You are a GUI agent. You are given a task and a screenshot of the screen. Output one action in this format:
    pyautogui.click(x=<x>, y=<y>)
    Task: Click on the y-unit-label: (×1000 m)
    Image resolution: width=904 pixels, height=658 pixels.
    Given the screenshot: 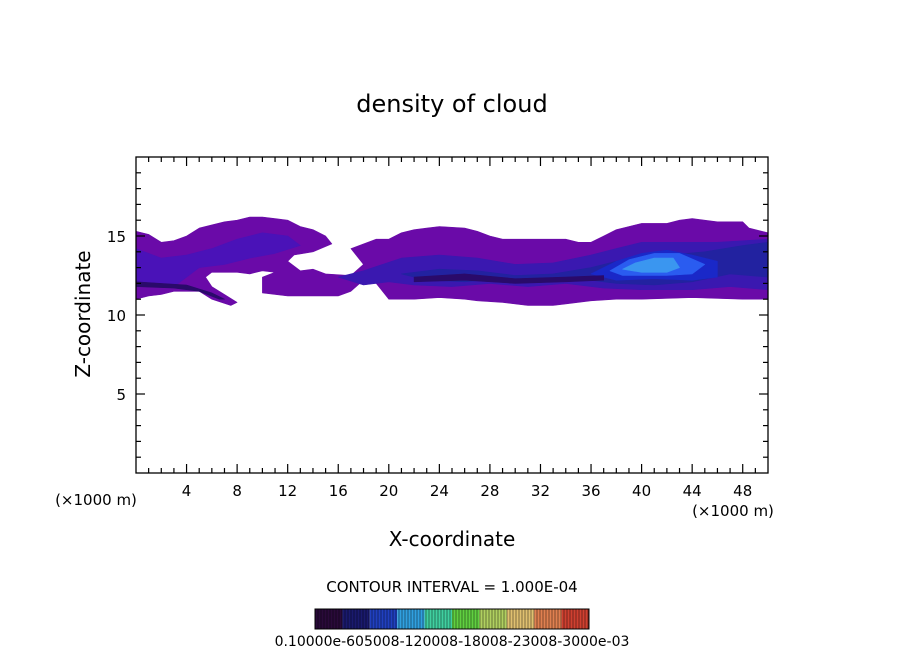 What is the action you would take?
    pyautogui.click(x=96, y=500)
    